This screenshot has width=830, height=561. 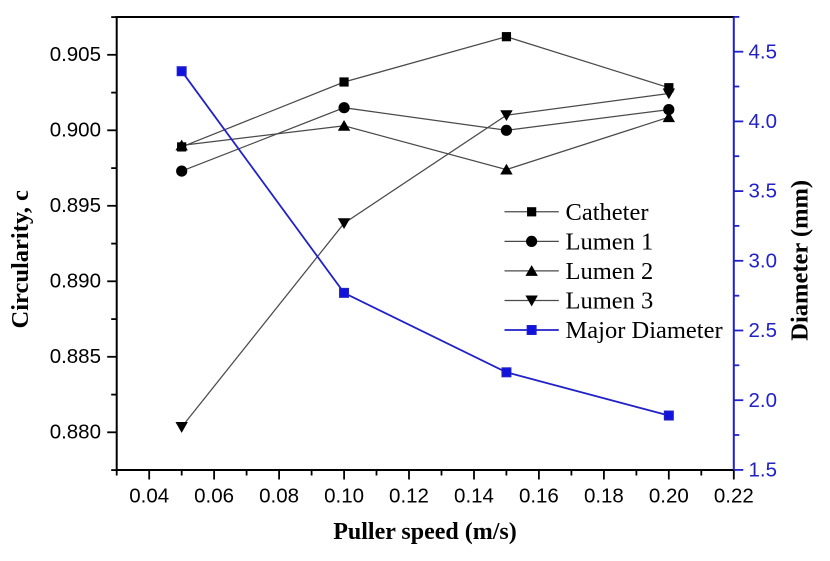 I want to click on svg-text: Diameter (mm), so click(x=800, y=260).